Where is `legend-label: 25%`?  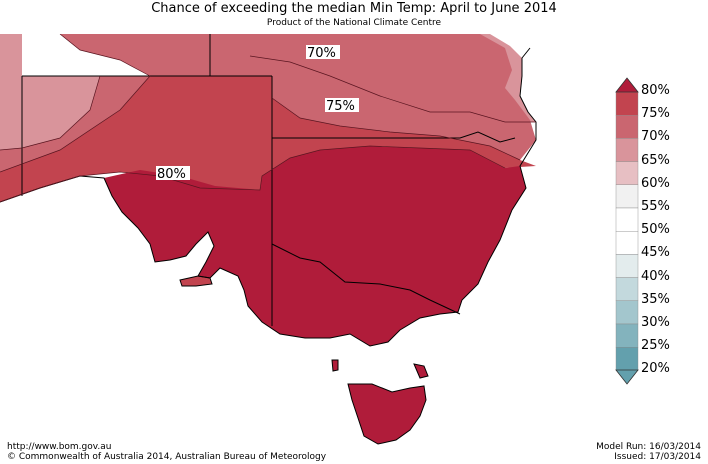 legend-label: 25% is located at coordinates (655, 346).